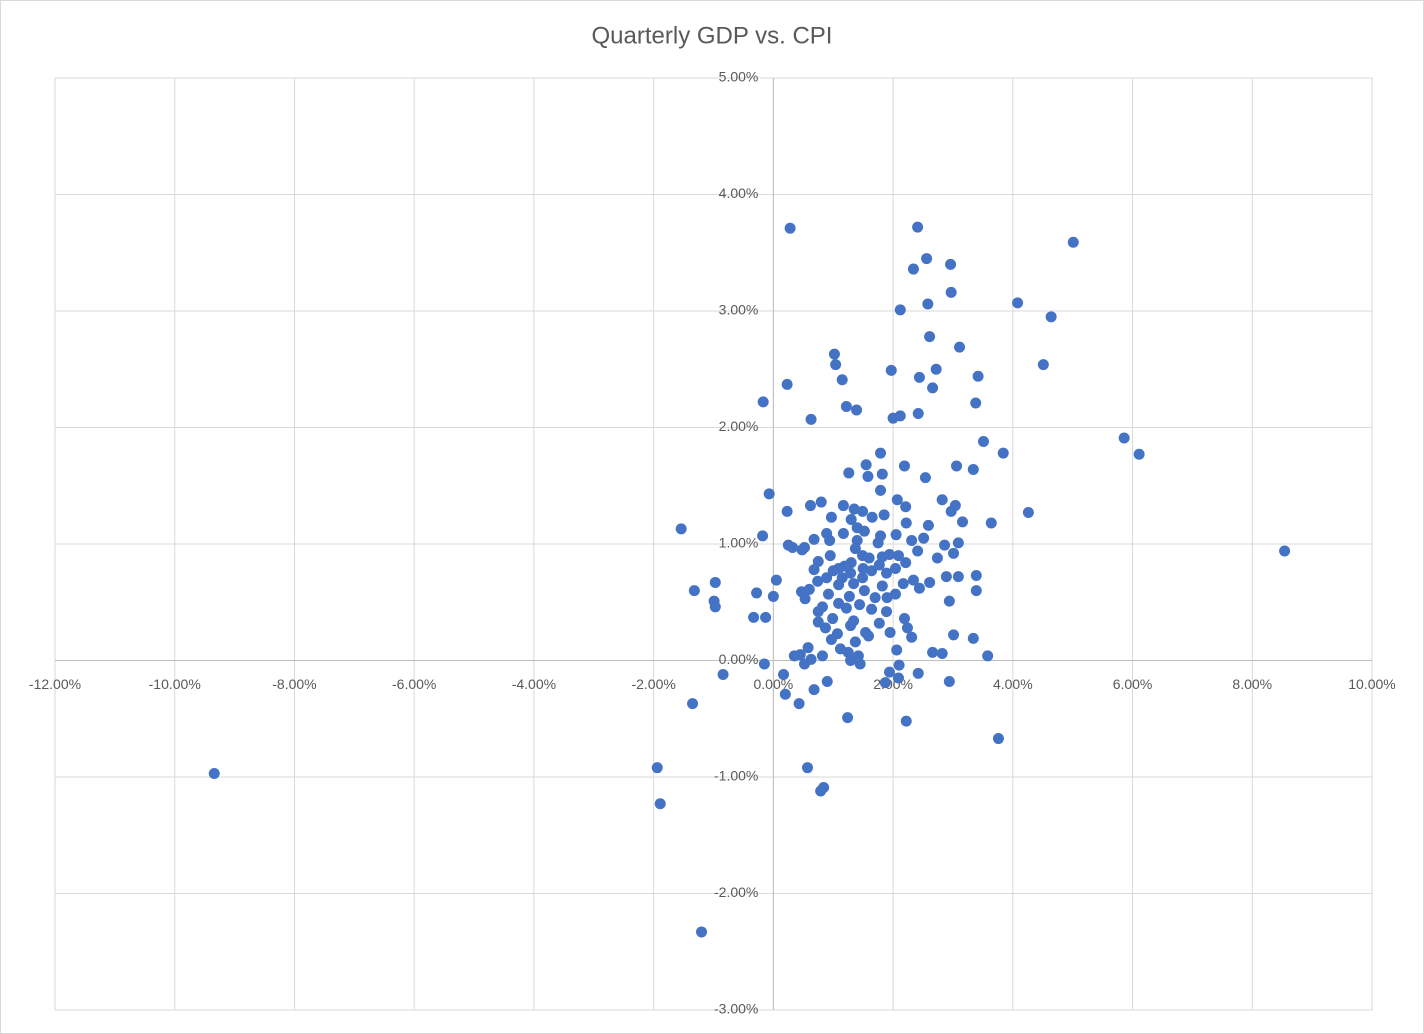  I want to click on x-tick-label: -10.00%, so click(175, 684).